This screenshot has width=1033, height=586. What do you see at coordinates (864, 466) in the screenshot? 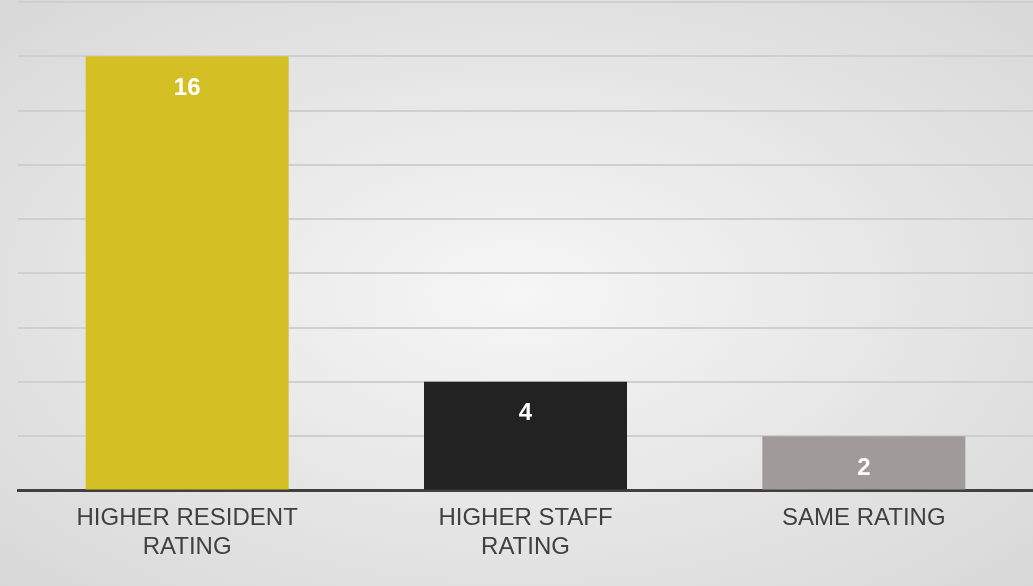
I see `data-label: 2` at bounding box center [864, 466].